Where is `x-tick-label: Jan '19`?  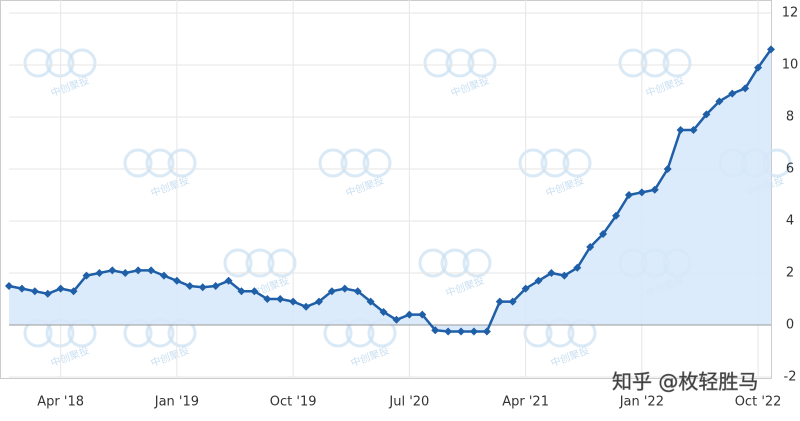 x-tick-label: Jan '19 is located at coordinates (176, 402).